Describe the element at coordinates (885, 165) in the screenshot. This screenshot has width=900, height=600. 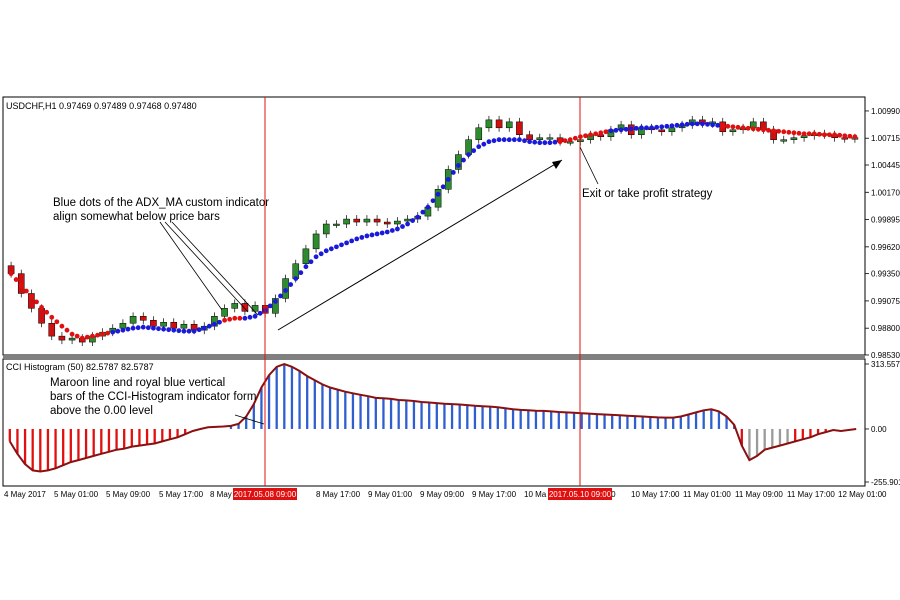
I see `y-tick-label: 1.00445` at that location.